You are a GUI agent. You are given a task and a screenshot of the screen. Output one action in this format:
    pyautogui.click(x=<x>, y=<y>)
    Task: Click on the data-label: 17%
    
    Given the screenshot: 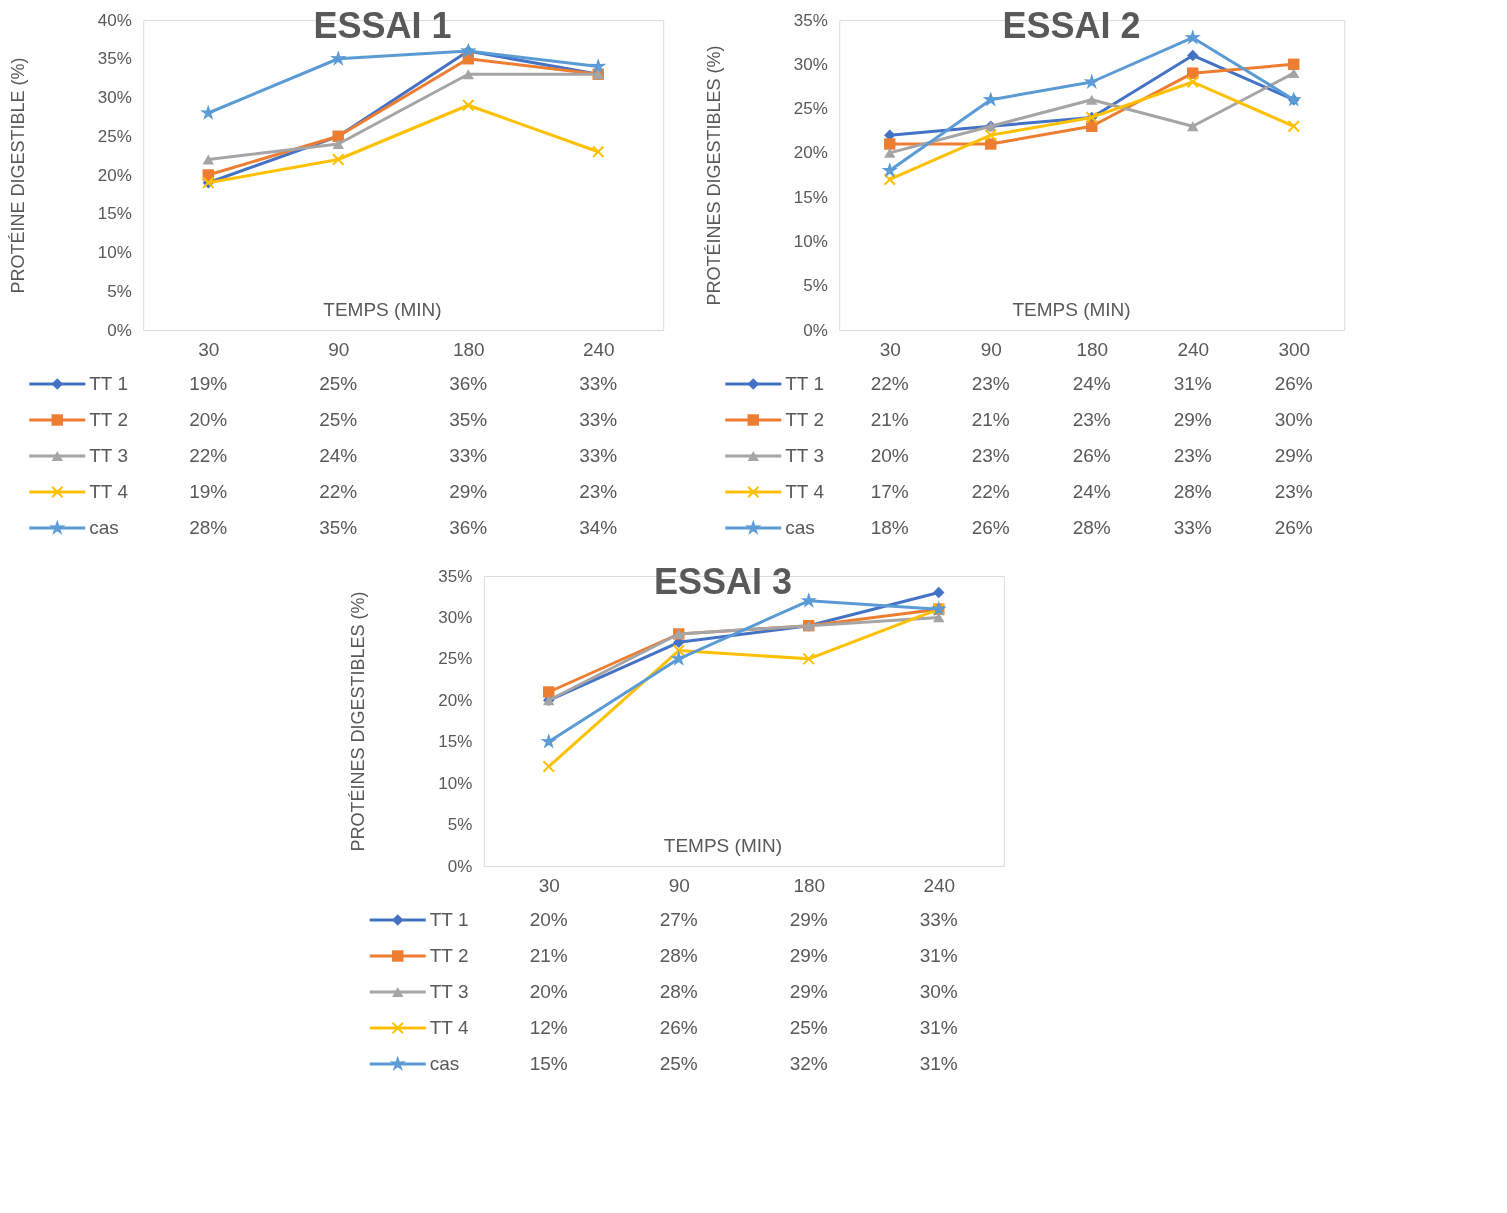 What is the action you would take?
    pyautogui.click(x=889, y=491)
    